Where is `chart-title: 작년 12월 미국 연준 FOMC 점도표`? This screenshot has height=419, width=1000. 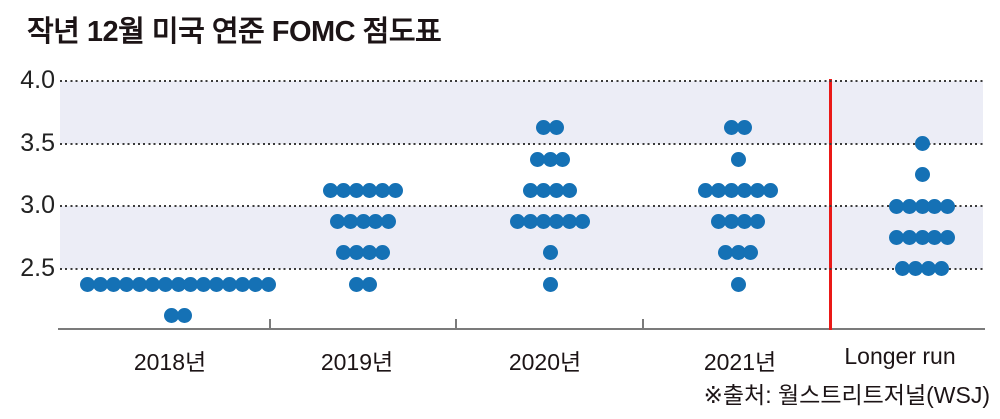
chart-title: 작년 12월 미국 연준 FOMC 점도표 is located at coordinates (234, 32).